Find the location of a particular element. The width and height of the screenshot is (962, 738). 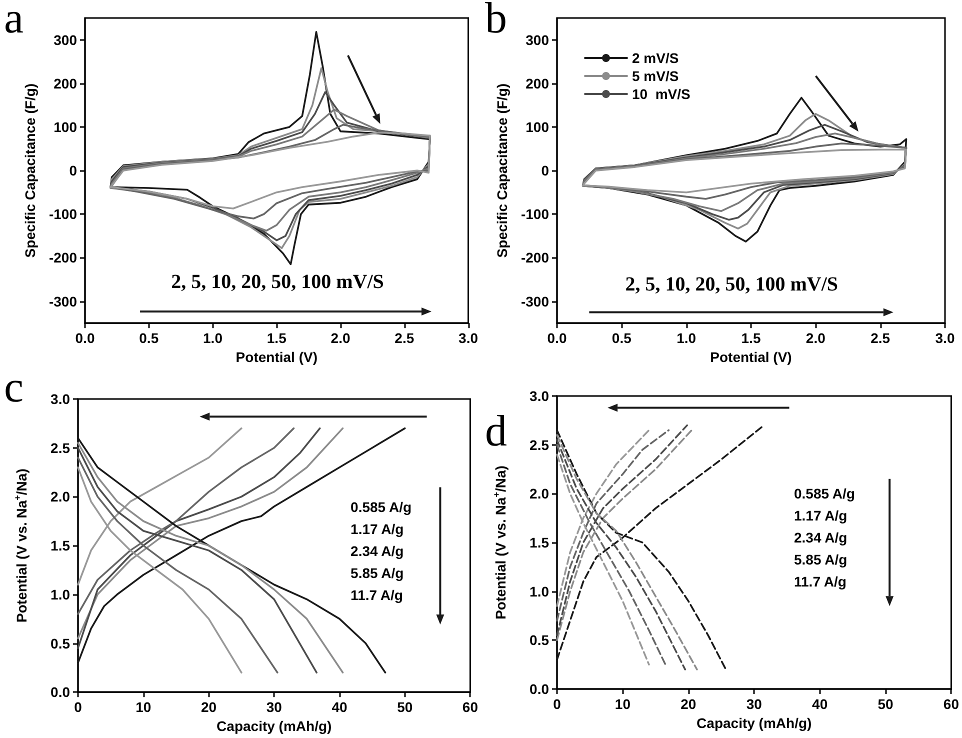

chart-title: d is located at coordinates (496, 431).